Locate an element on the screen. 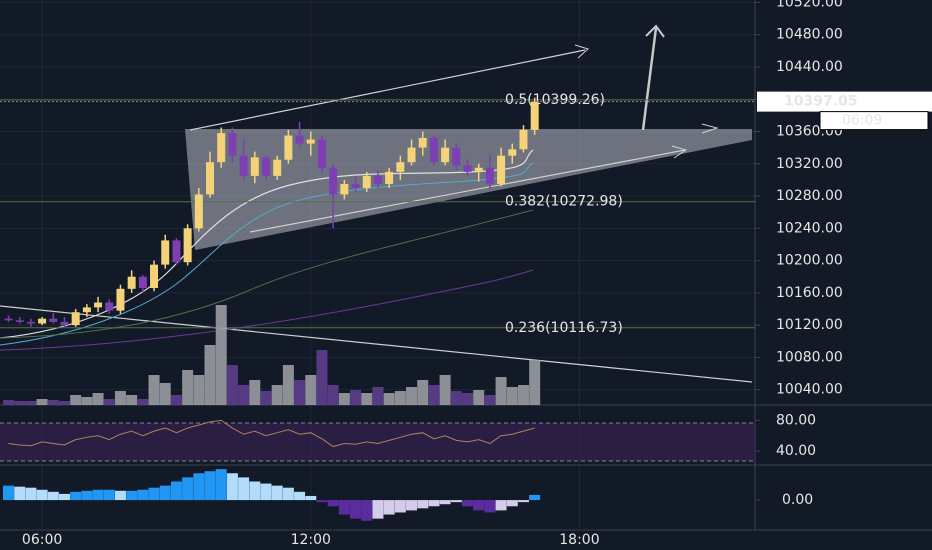  y-tick-label: 10480.00 is located at coordinates (809, 35).